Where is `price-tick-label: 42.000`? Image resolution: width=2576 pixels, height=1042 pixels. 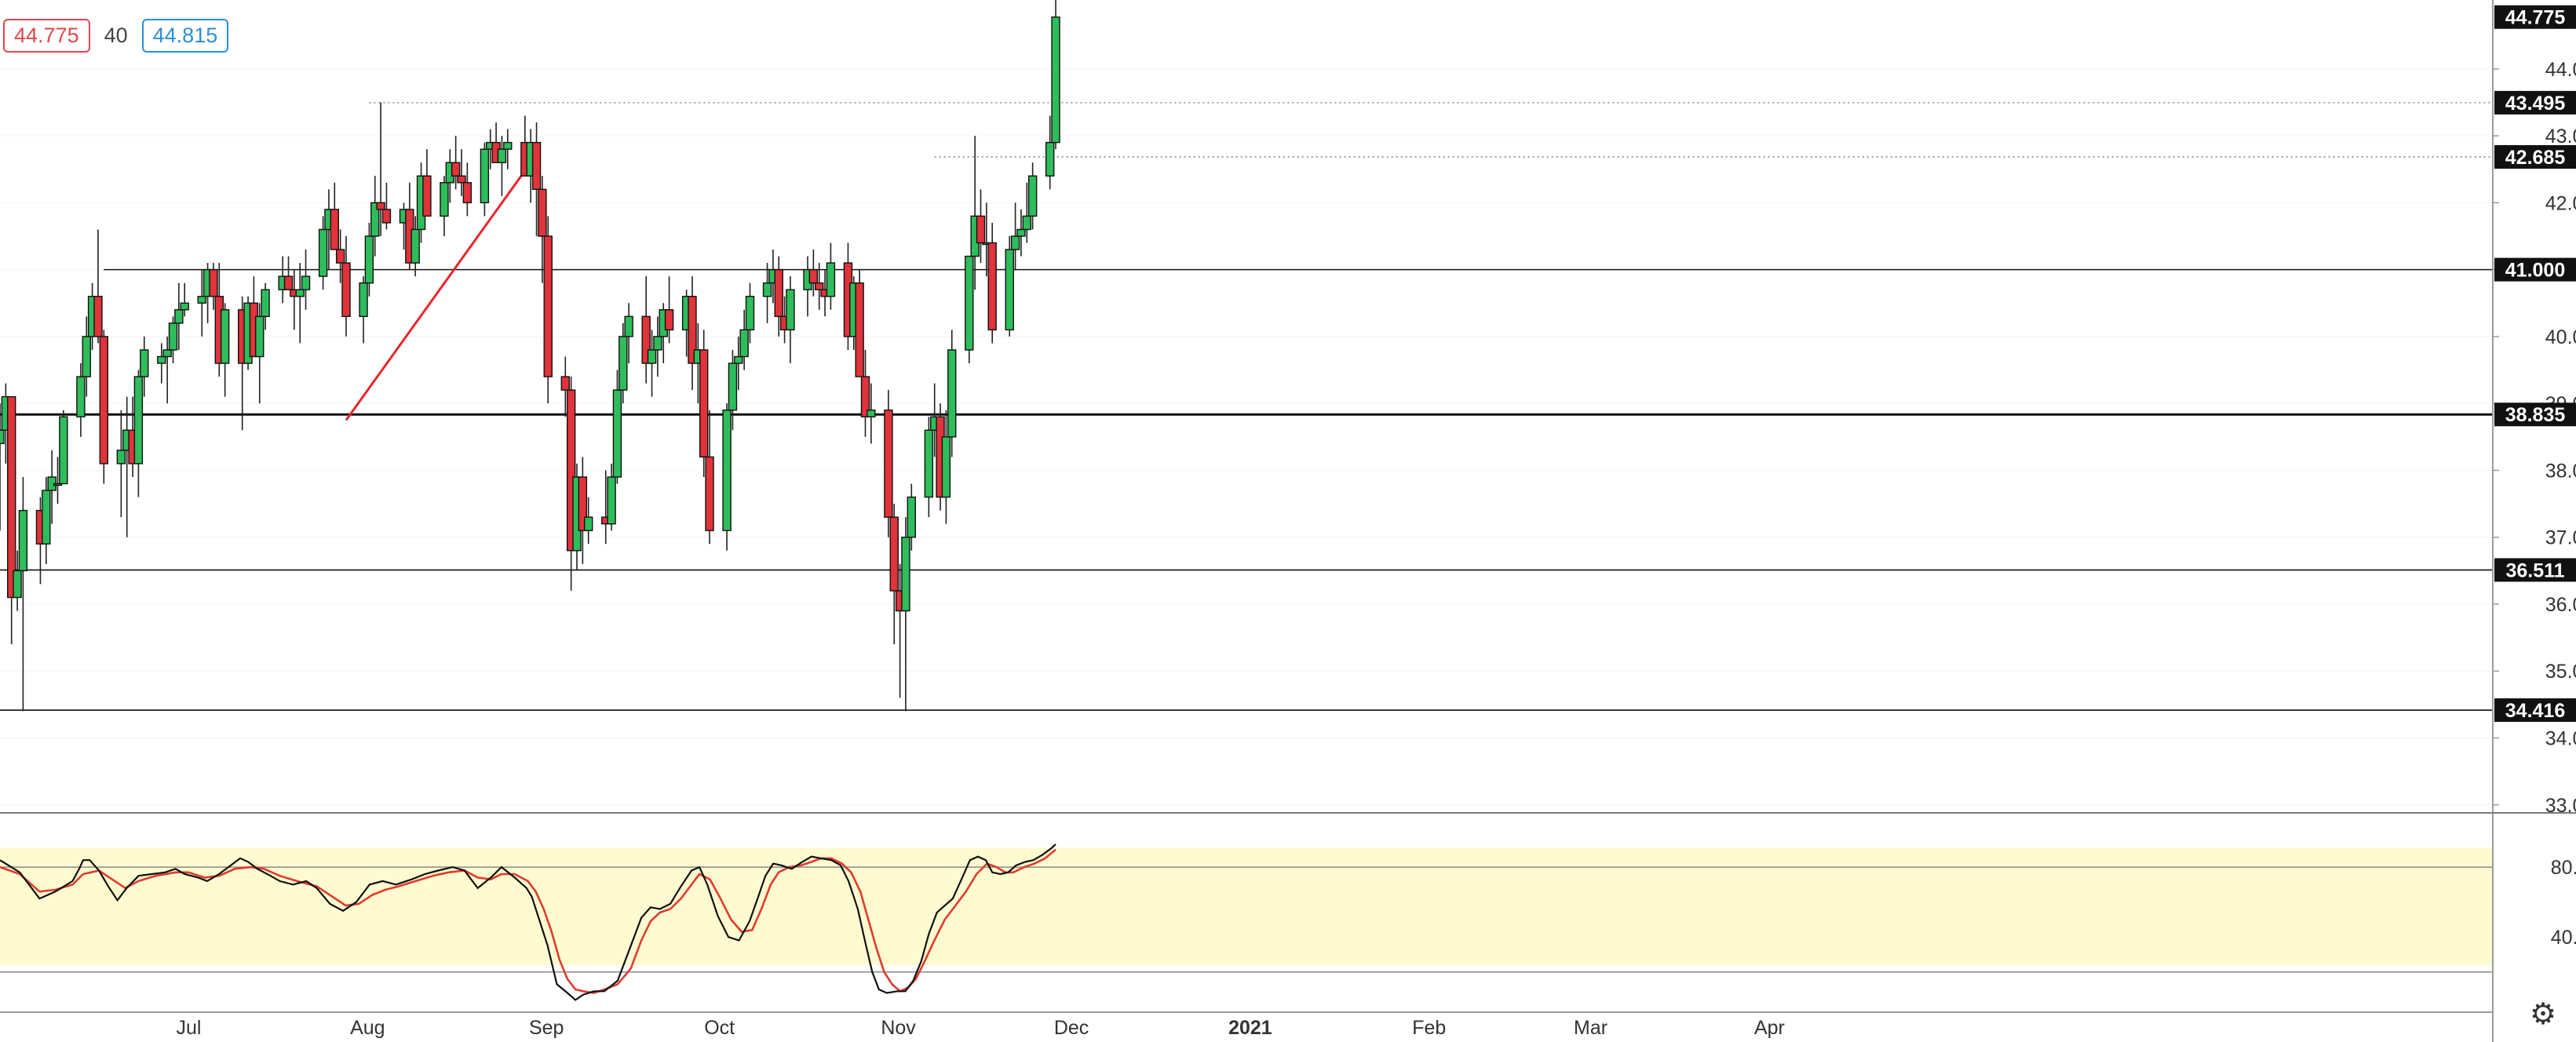
price-tick-label: 42.000 is located at coordinates (2560, 203).